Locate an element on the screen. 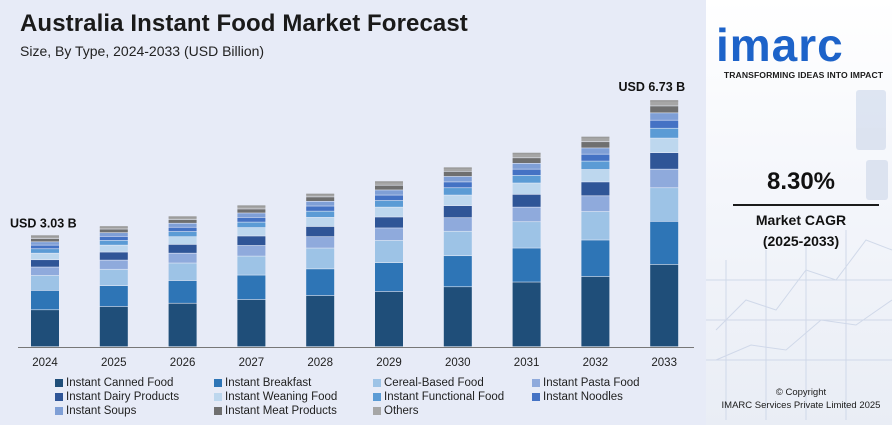 This screenshot has height=425, width=892. chart-title: Australia Instant Food Market Forecast is located at coordinates (244, 23).